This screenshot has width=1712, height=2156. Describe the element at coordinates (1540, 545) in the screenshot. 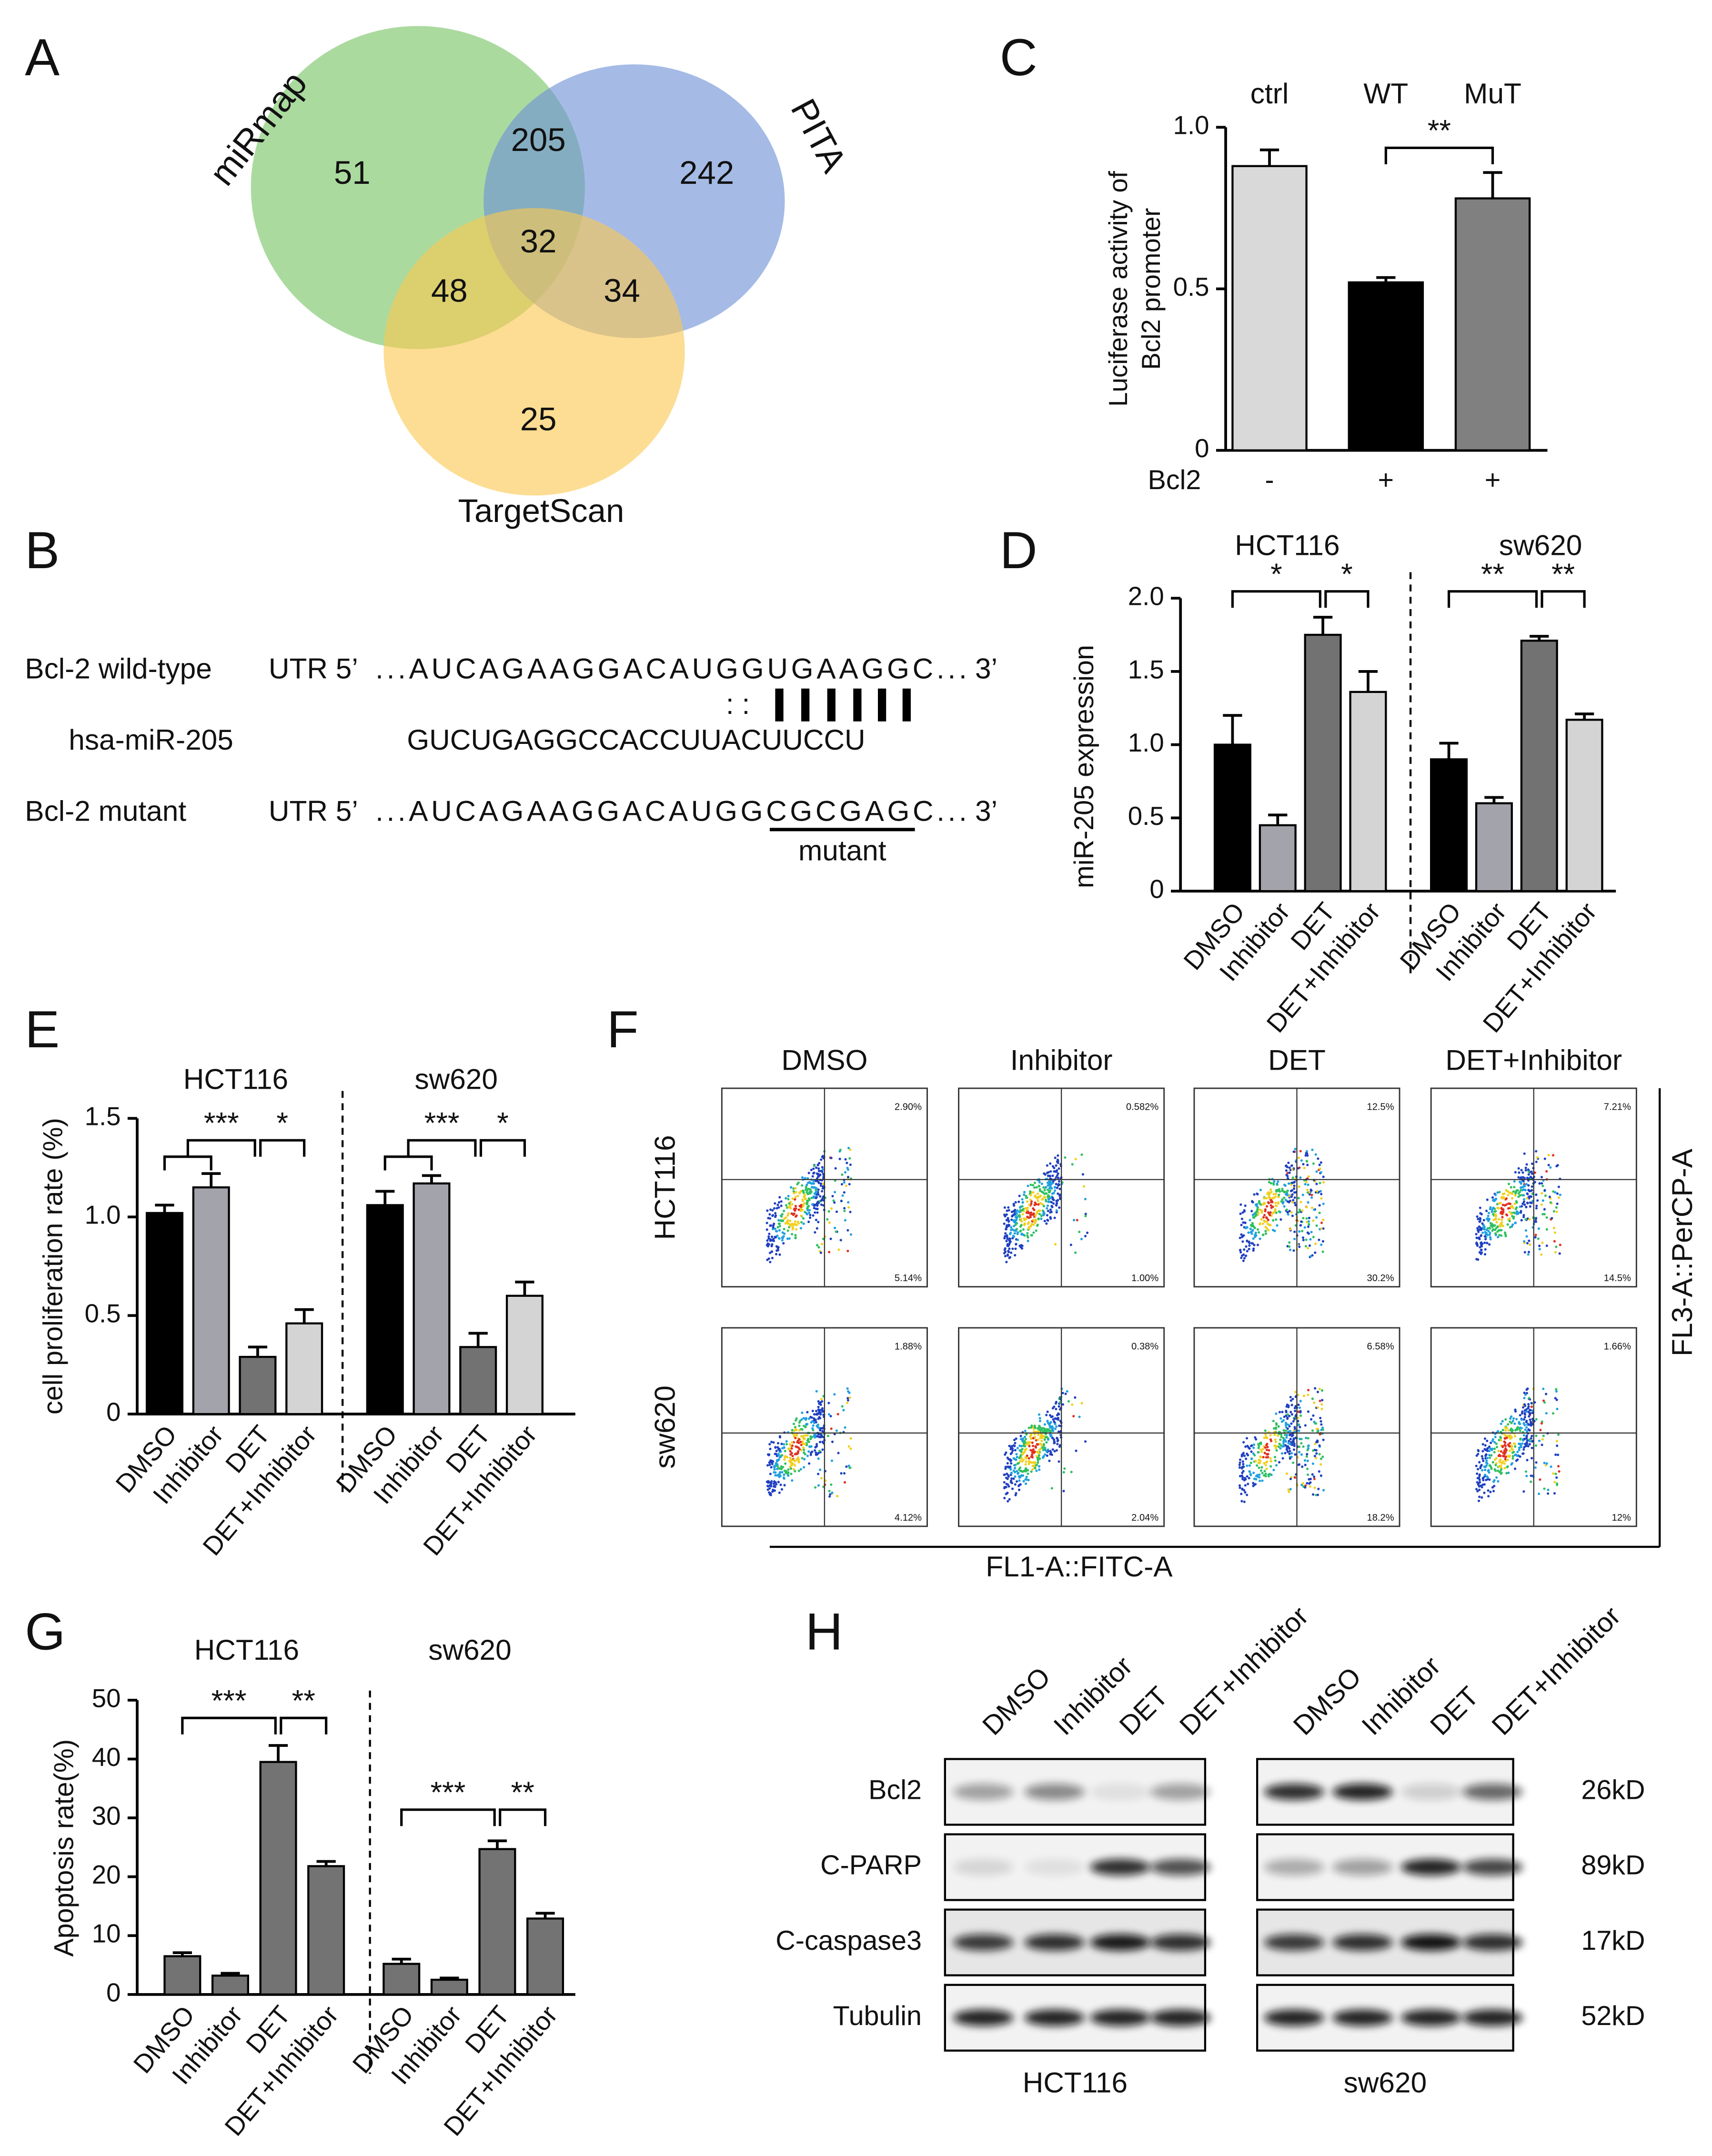

I see `group-title: sw620` at that location.